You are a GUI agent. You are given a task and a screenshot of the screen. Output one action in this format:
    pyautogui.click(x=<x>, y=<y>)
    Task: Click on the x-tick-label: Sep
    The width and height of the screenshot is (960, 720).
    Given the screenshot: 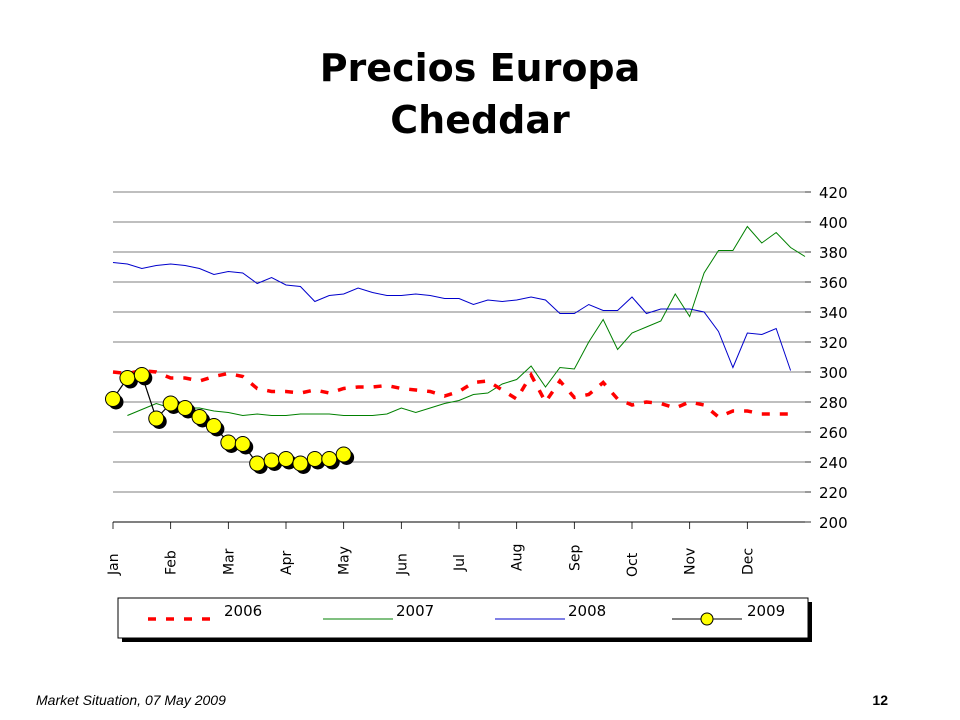 What is the action you would take?
    pyautogui.click(x=575, y=558)
    